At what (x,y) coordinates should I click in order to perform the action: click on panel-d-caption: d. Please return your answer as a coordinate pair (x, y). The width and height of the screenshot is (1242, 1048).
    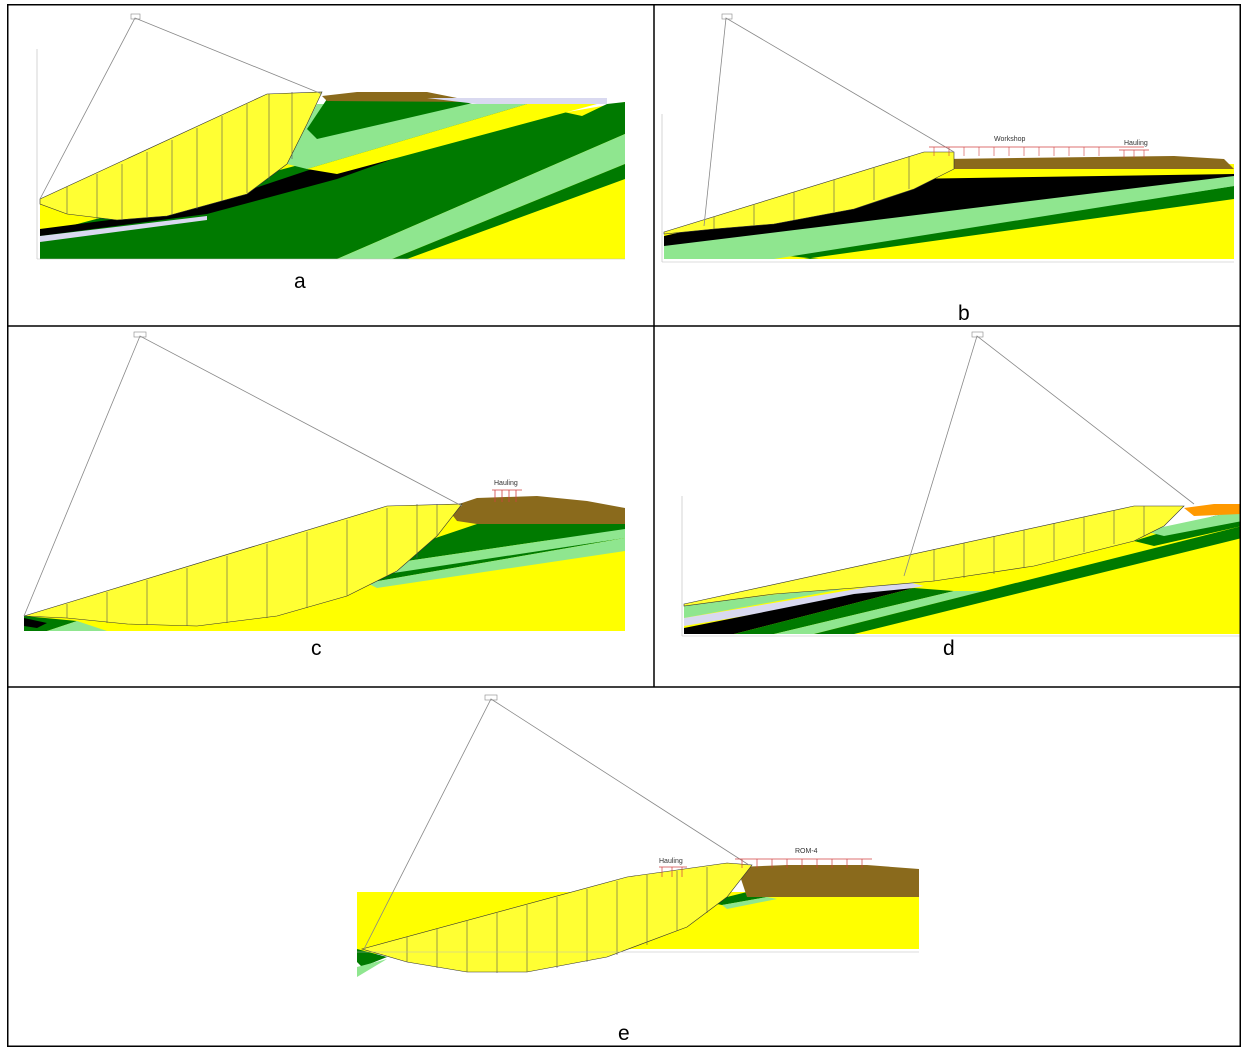
    Looking at the image, I should click on (949, 648).